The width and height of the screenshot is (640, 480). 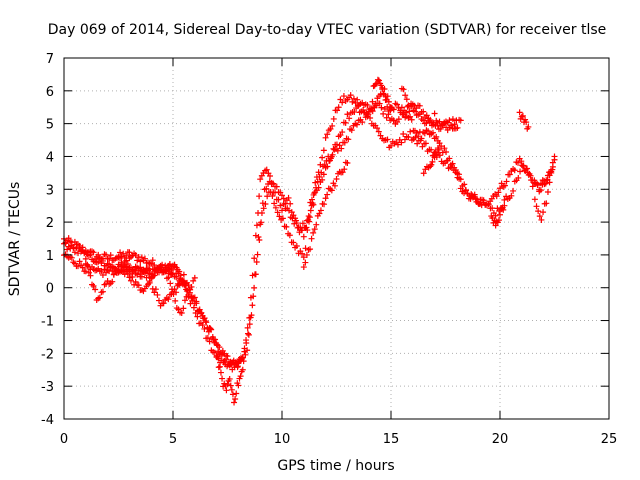 What do you see at coordinates (47, 354) in the screenshot?
I see `y-tick-label: -2` at bounding box center [47, 354].